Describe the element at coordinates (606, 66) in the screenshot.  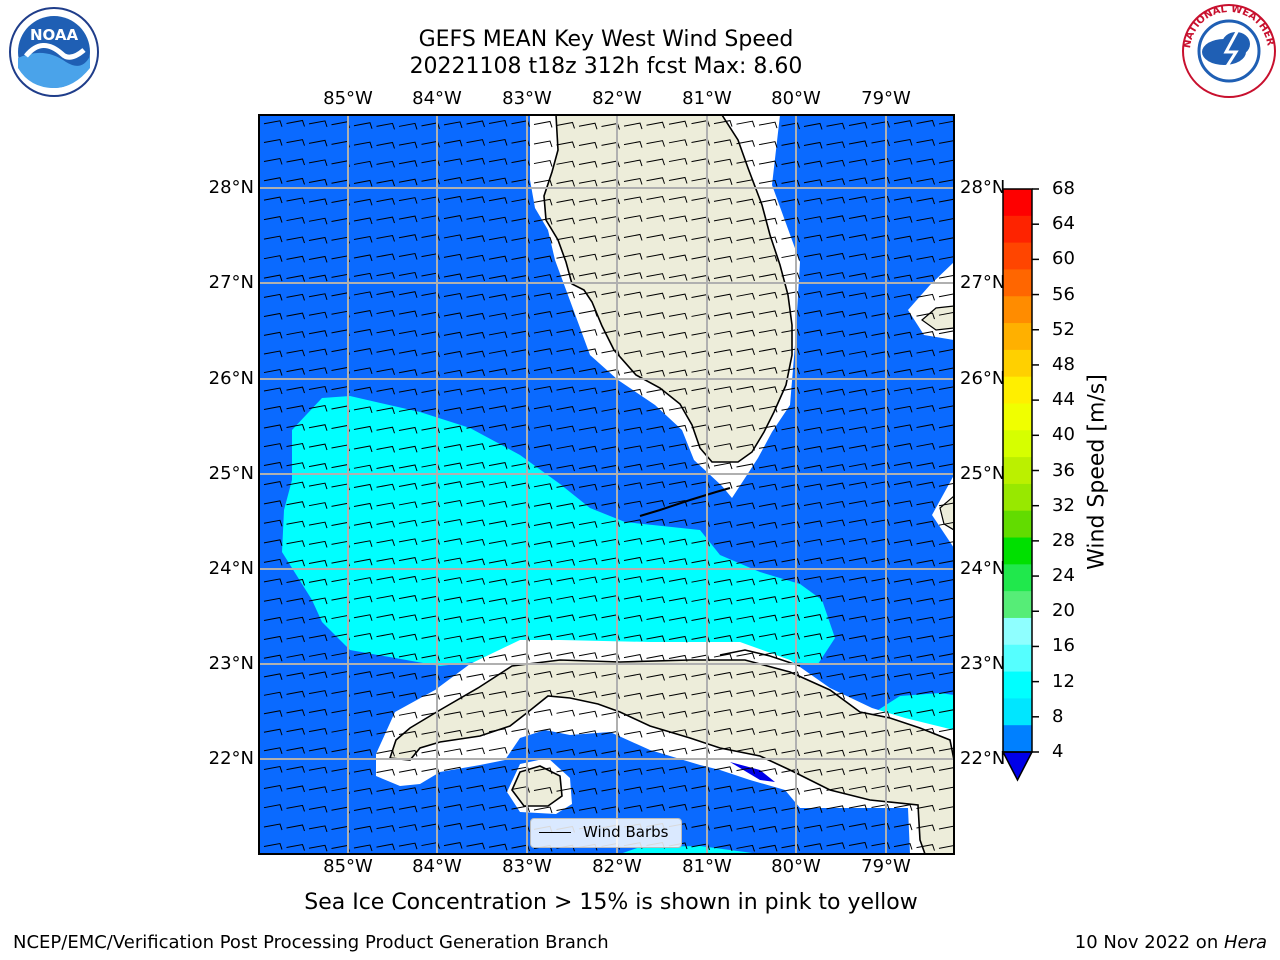
I see `map-title-line2: 20221108 t18z 312h fcst Max: 8.60` at that location.